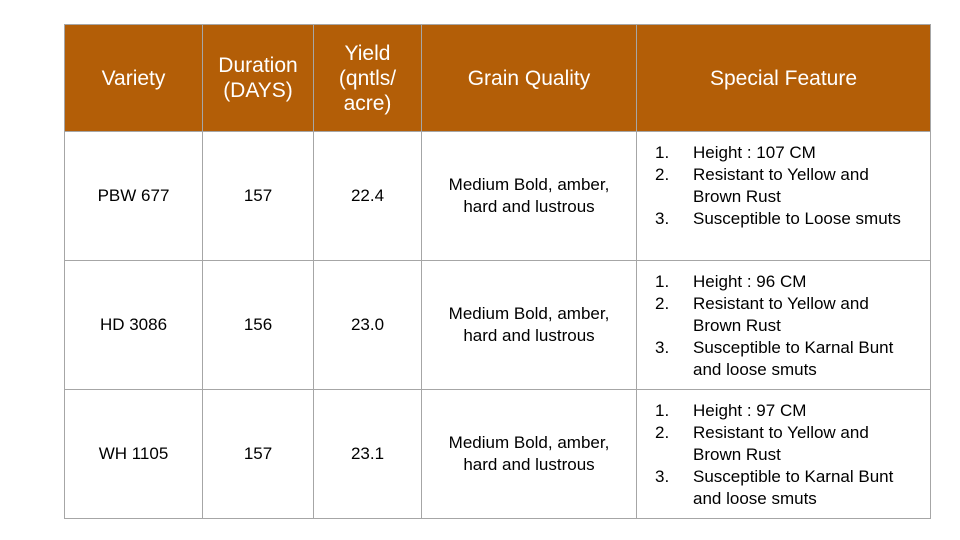 The width and height of the screenshot is (960, 540). I want to click on cell-variety: HD 3086, so click(133, 325).